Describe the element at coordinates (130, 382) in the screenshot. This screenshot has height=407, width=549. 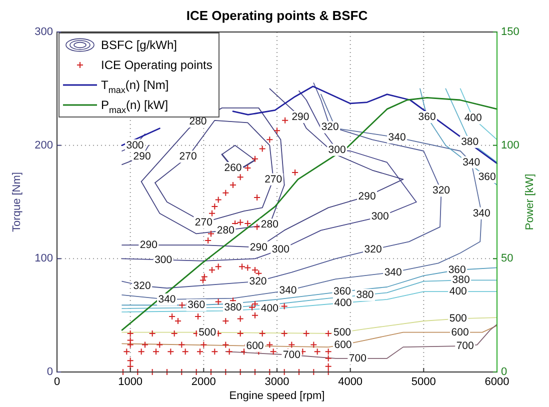
I see `x-tick-label: 1000` at that location.